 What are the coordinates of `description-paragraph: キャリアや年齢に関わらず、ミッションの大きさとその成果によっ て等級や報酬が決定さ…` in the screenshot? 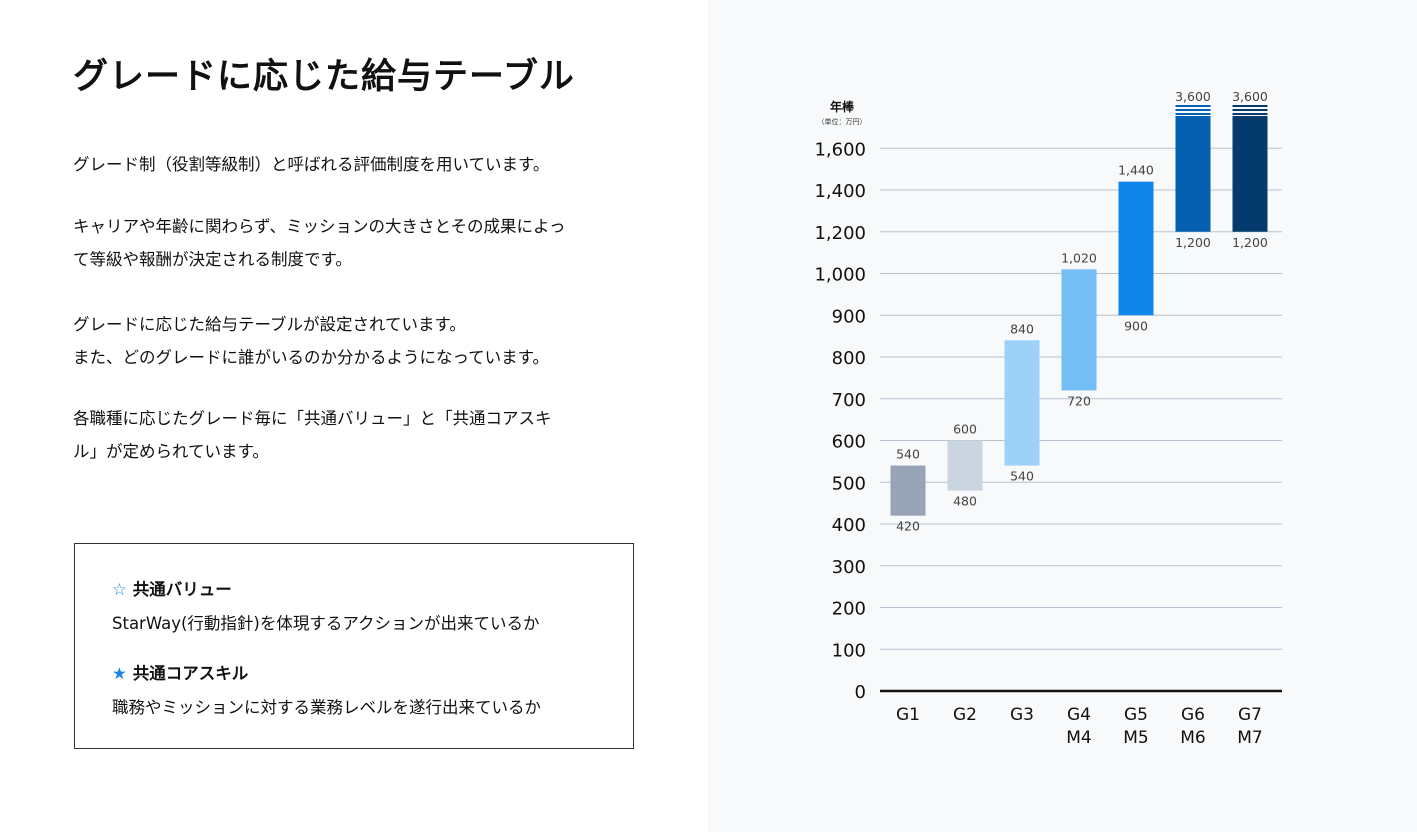 It's located at (358, 243).